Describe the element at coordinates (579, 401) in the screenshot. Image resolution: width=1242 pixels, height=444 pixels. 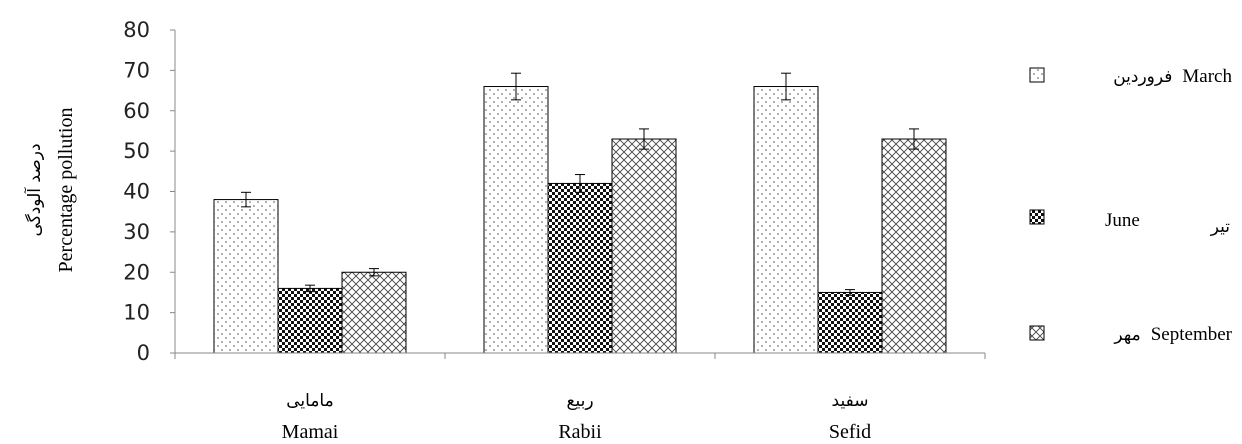
I see `category-label-fa: ربیع` at that location.